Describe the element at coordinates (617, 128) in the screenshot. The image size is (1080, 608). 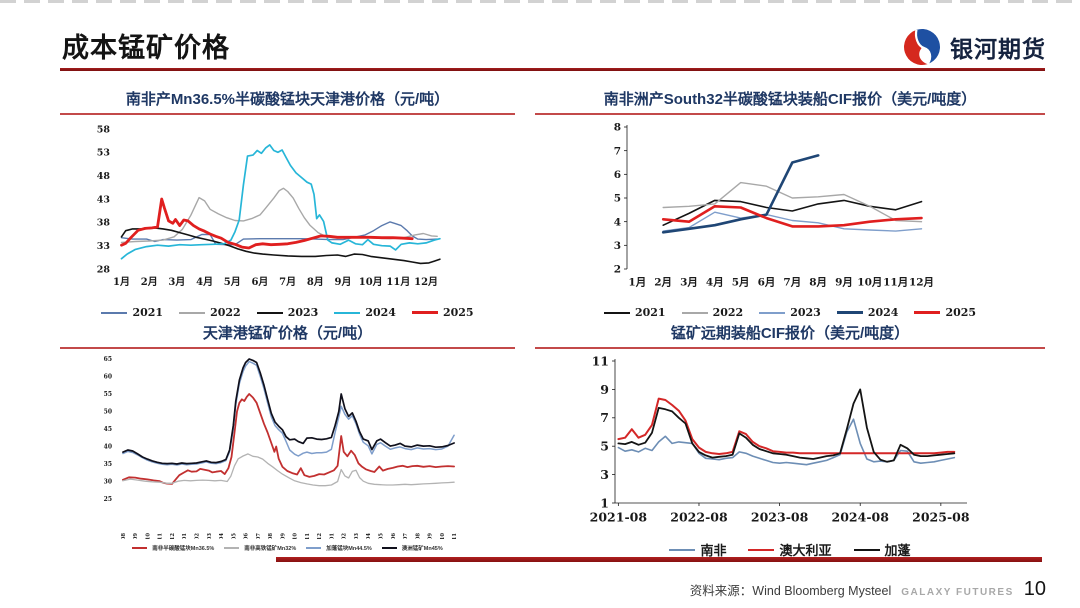
I see `svg-text: 8` at that location.